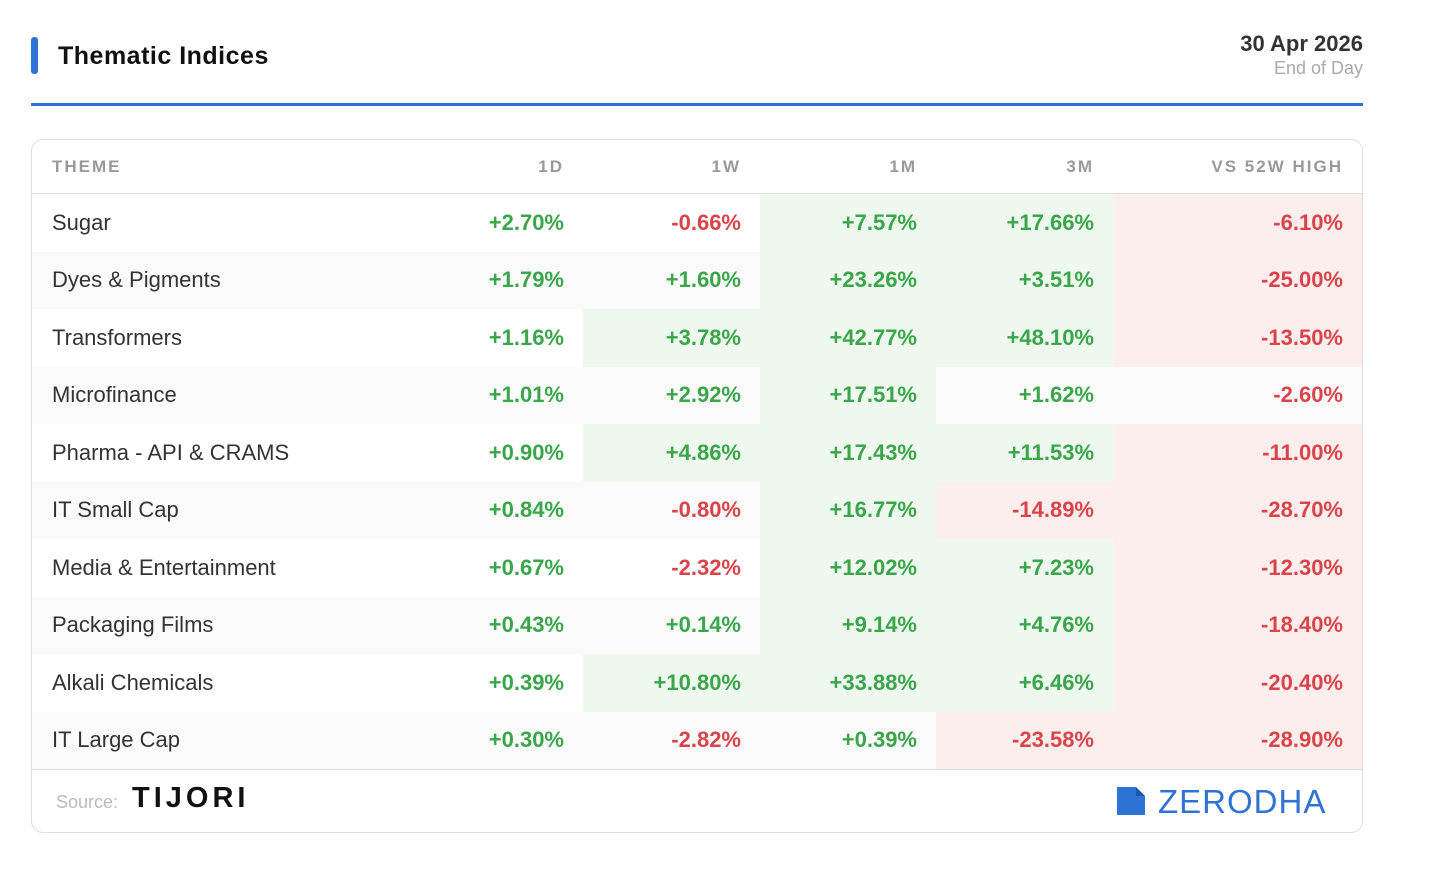  What do you see at coordinates (848, 395) in the screenshot?
I see `change-value: +17.51%` at bounding box center [848, 395].